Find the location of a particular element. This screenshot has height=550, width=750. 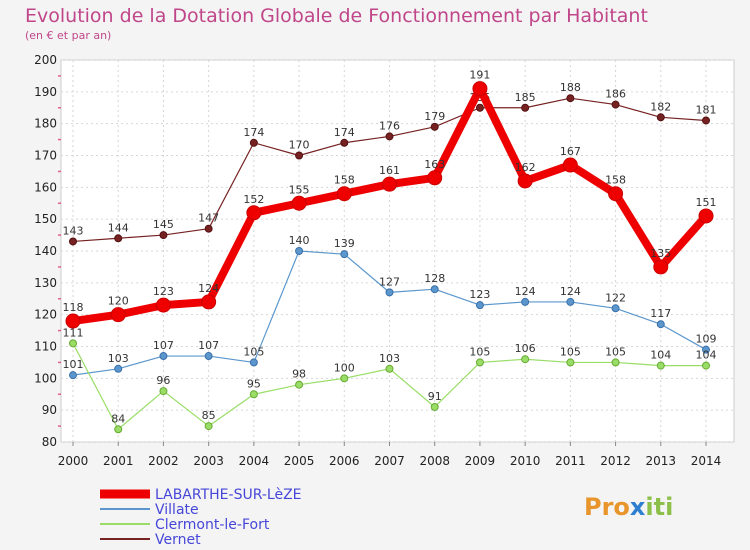

data-label: 109 is located at coordinates (706, 339).